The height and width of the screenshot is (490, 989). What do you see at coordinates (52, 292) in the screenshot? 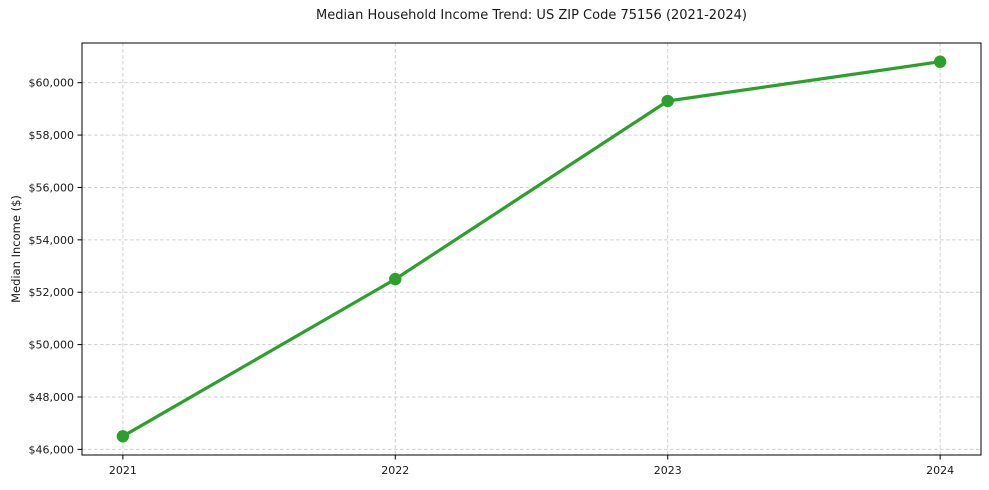
I see `y-tick-label: $52,000` at bounding box center [52, 292].